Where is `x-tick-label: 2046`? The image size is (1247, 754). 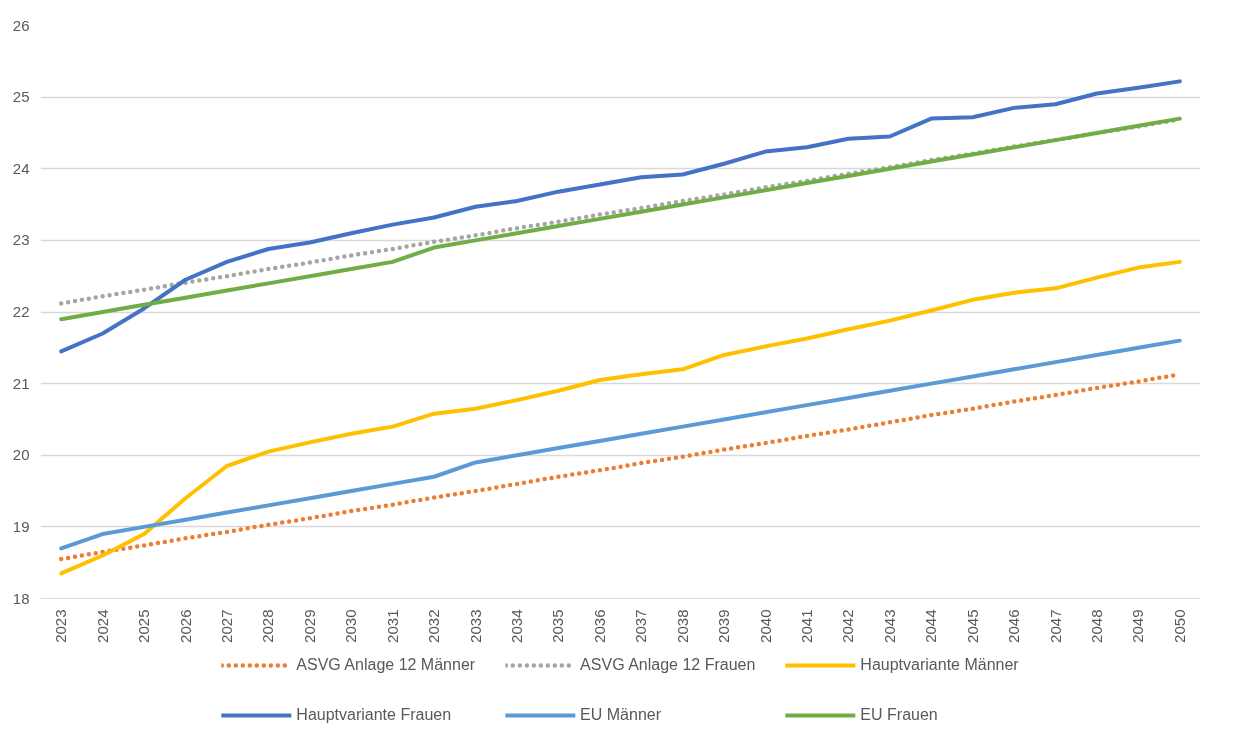
x-tick-label: 2046 is located at coordinates (1014, 626).